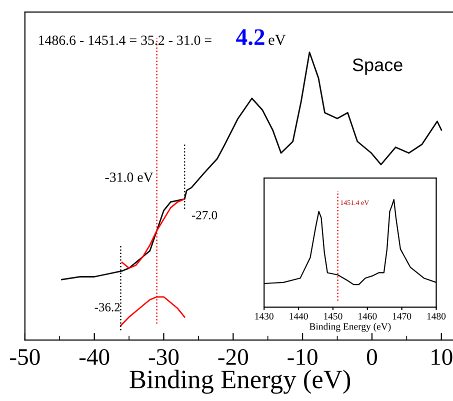 This screenshot has width=453, height=401. I want to click on ref-line-label: -27.0, so click(205, 215).